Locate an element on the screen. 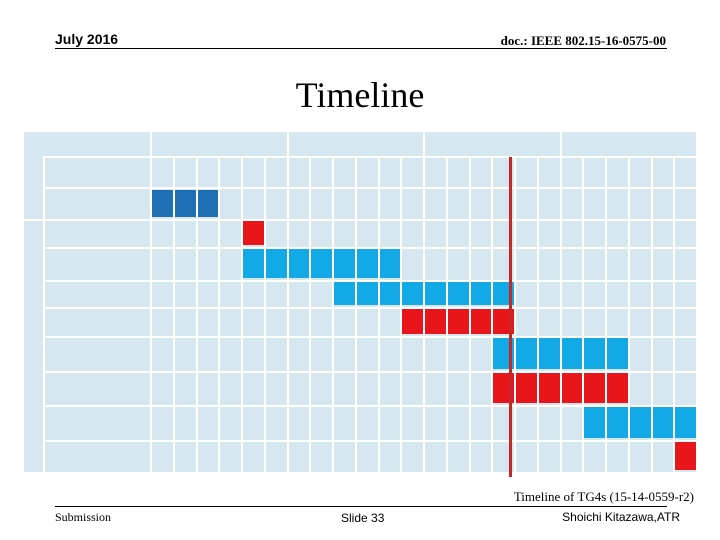 Image resolution: width=720 pixels, height=540 pixels. current-date-marker is located at coordinates (511, 317).